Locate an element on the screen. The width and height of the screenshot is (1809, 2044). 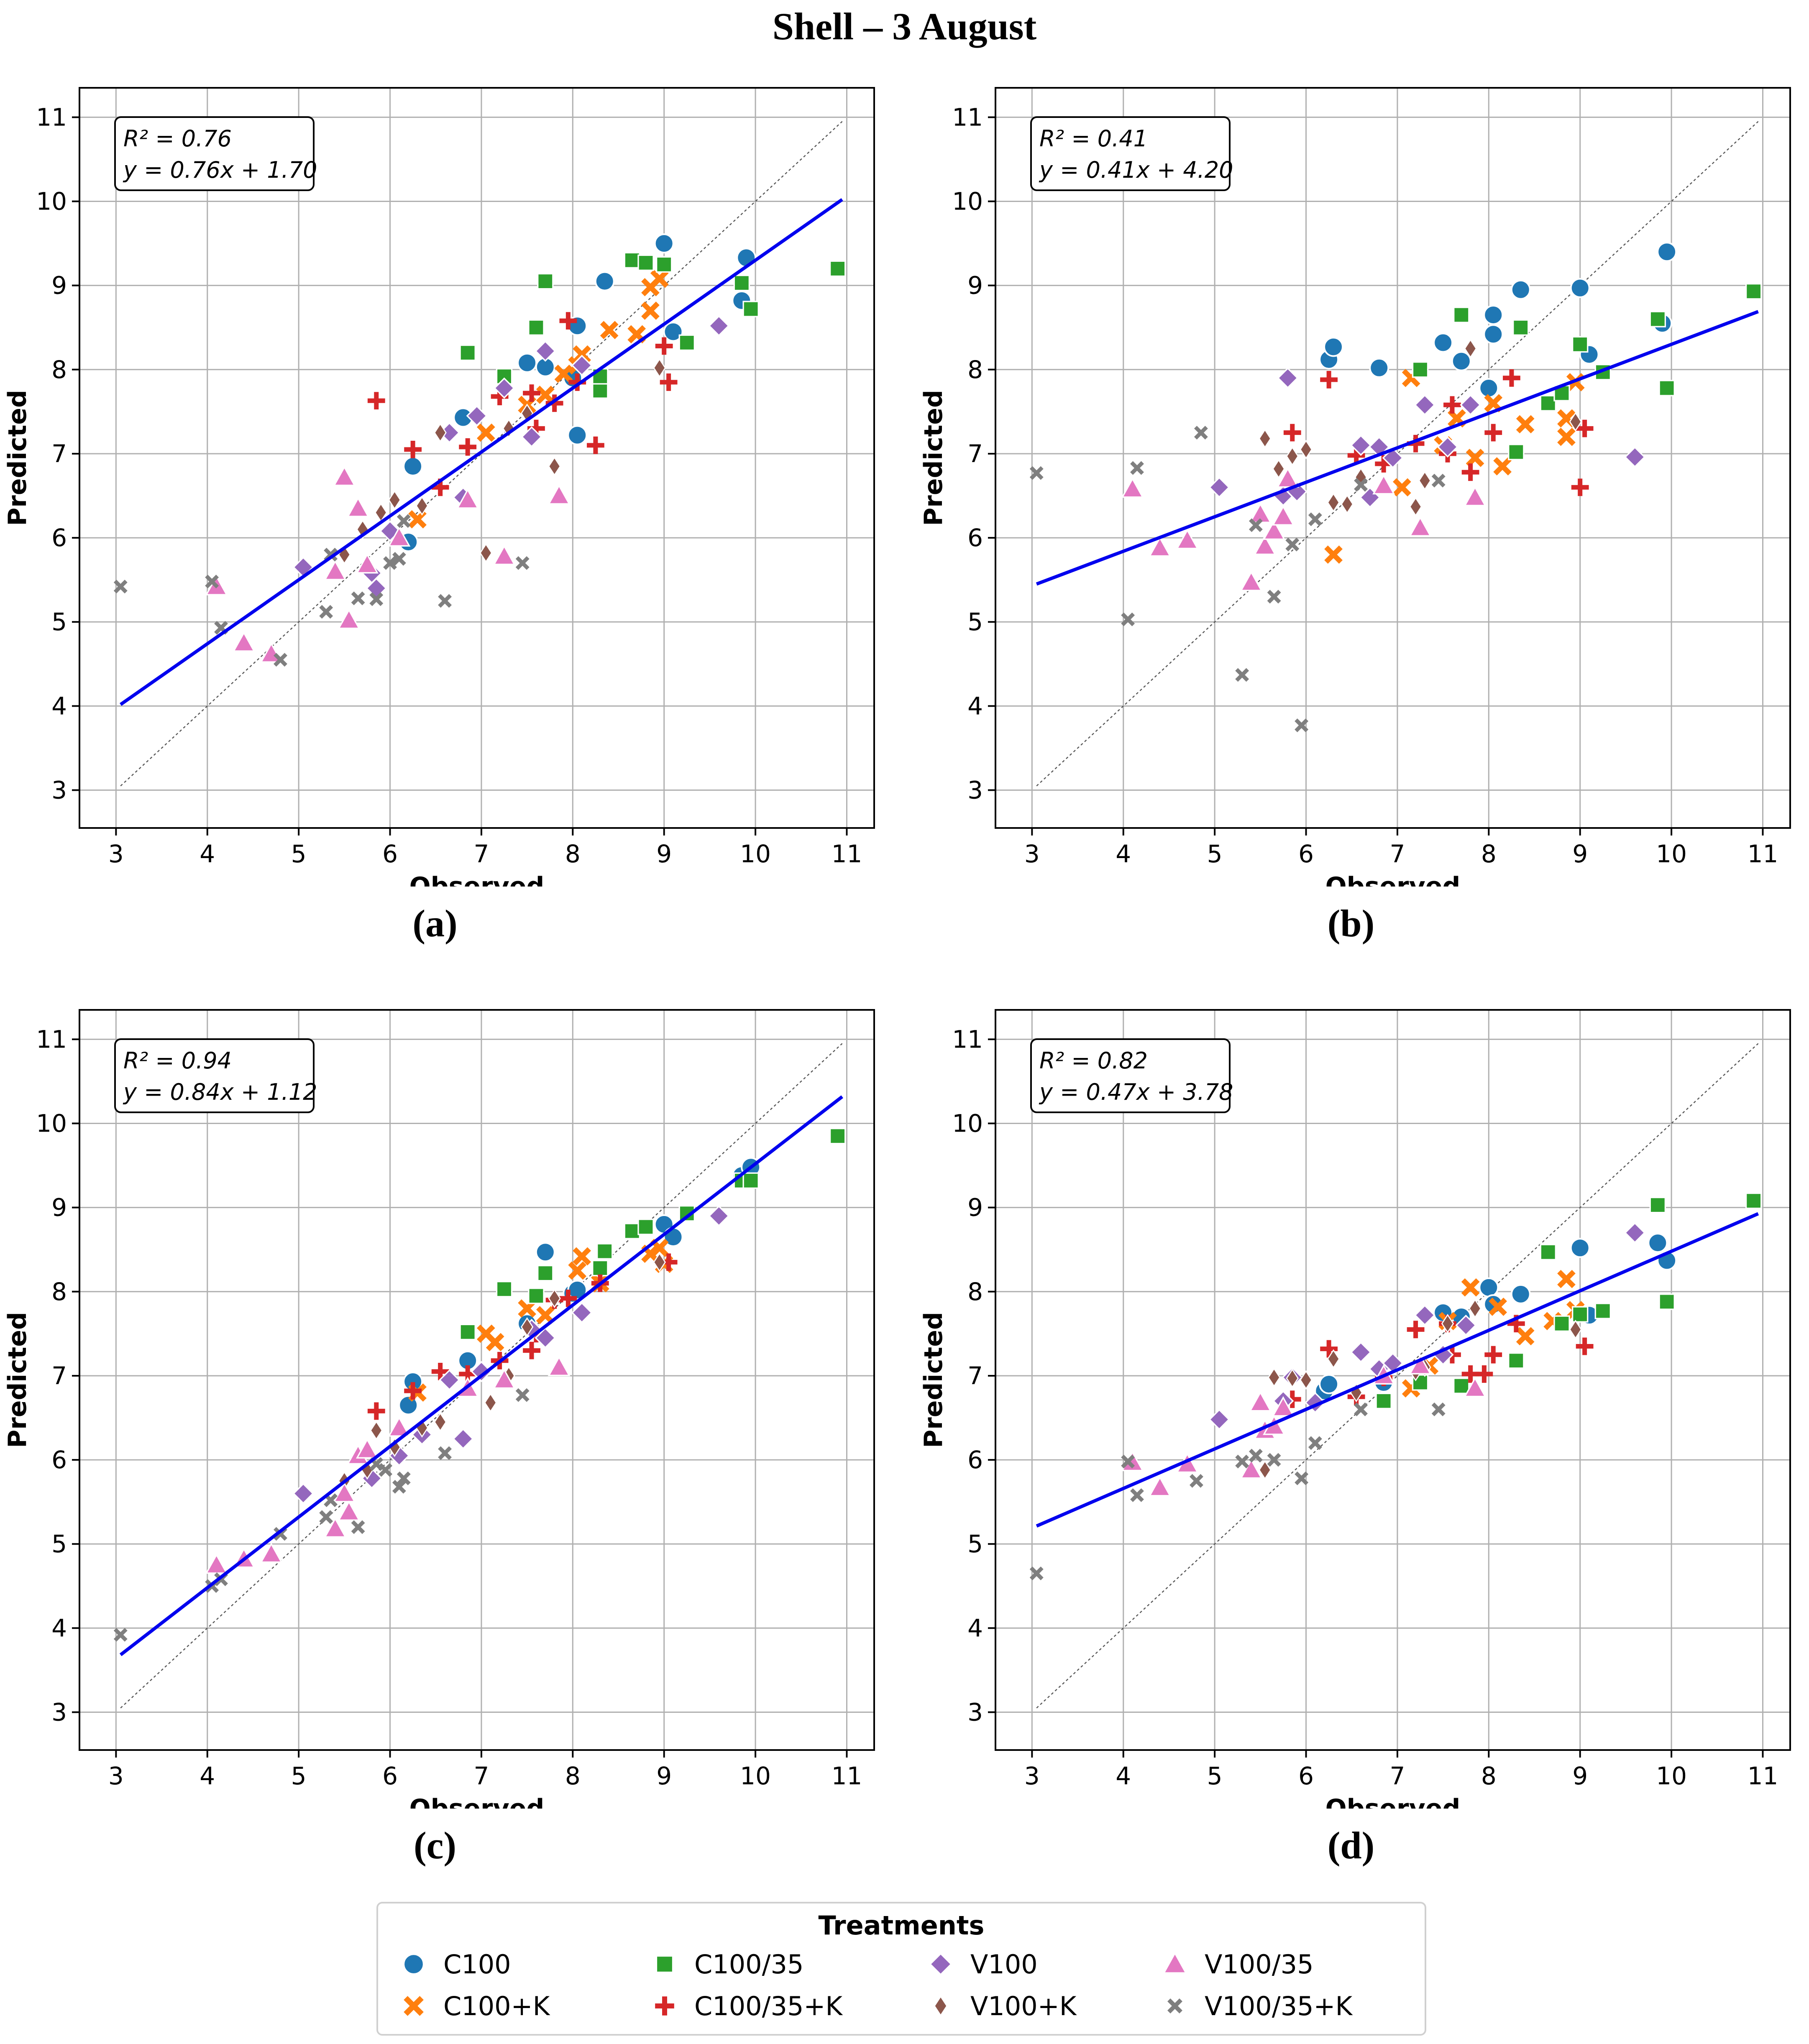
y-tick-label: 5 is located at coordinates (59, 622).